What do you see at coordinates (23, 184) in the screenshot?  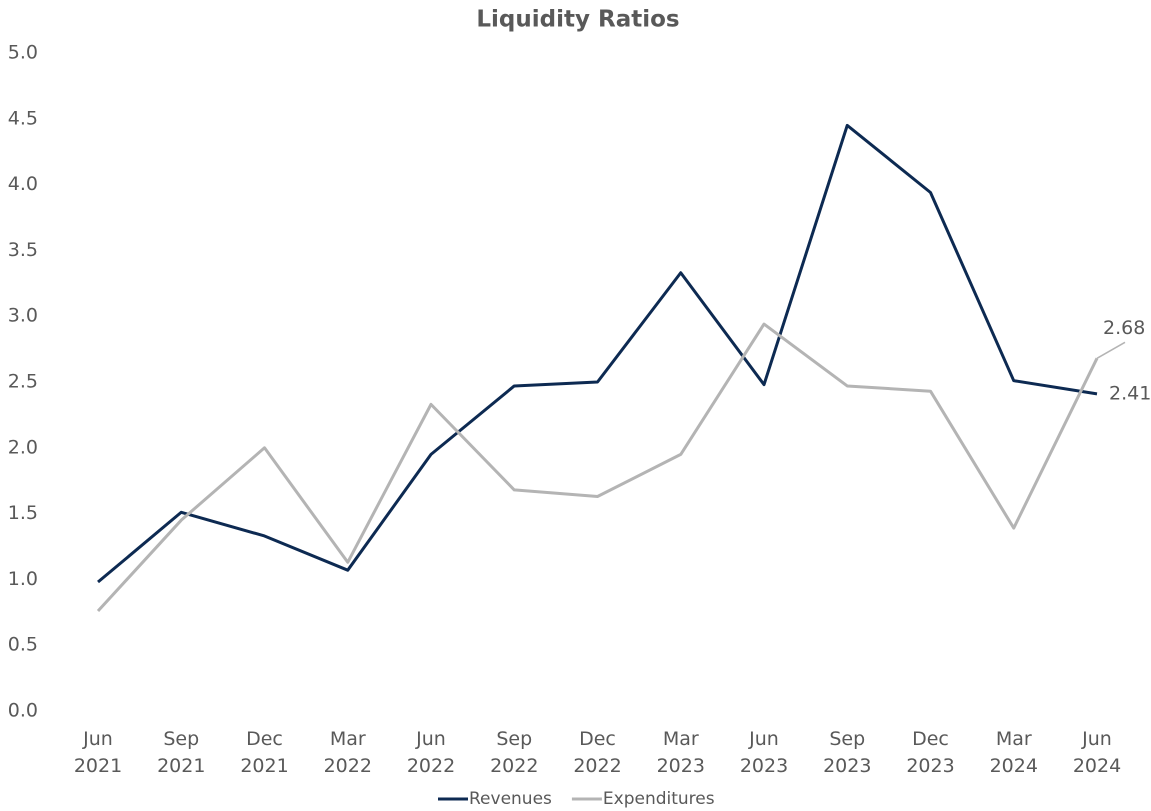 I see `y-tick-label: 4.0` at bounding box center [23, 184].